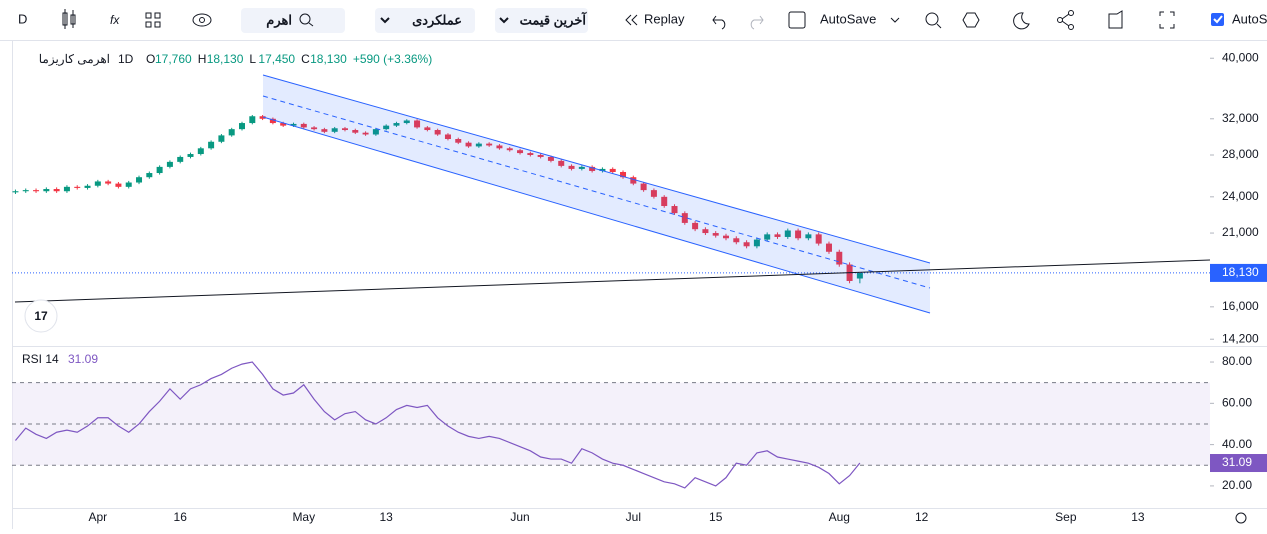 Image resolution: width=1267 pixels, height=534 pixels. Describe the element at coordinates (1021, 21) in the screenshot. I see `theme-icon` at that location.